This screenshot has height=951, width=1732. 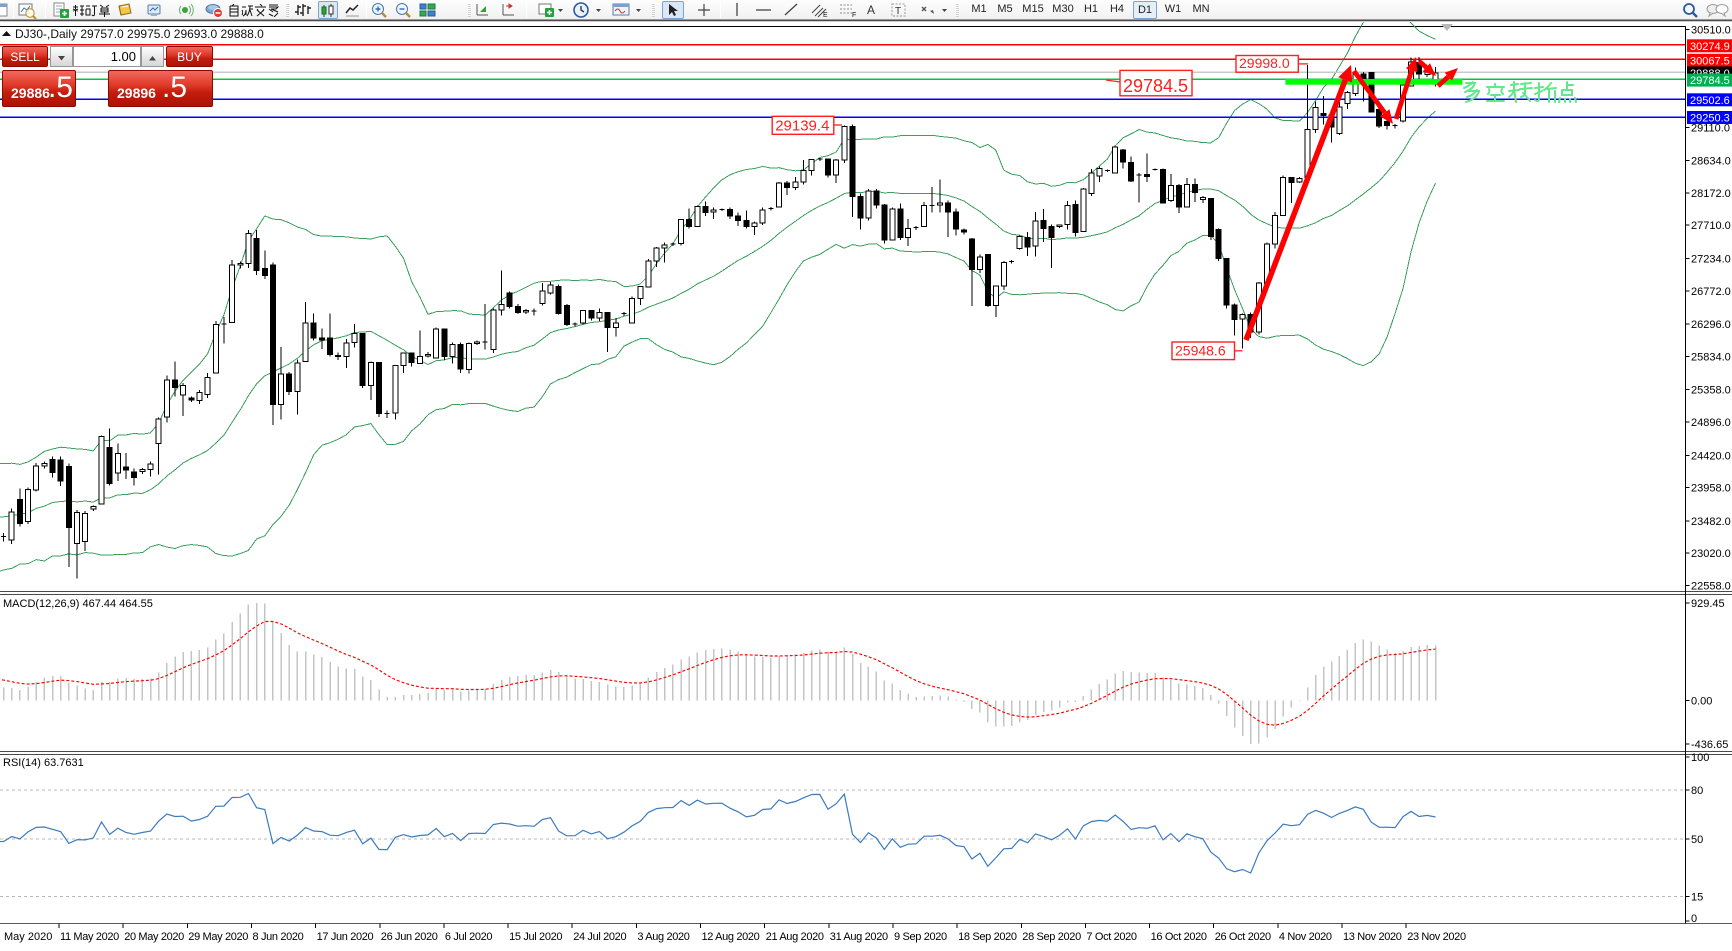 What do you see at coordinates (154, 937) in the screenshot?
I see `svg-text: 20 May 2020` at bounding box center [154, 937].